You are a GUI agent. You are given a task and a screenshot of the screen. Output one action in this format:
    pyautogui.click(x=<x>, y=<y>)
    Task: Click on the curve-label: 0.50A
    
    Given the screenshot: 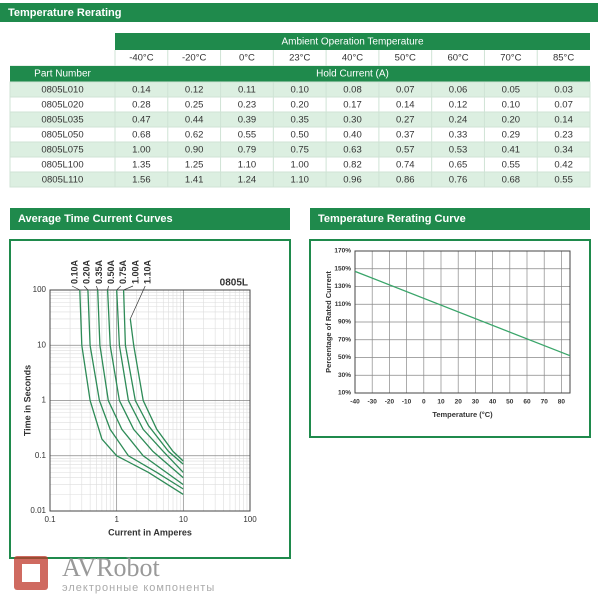 What is the action you would take?
    pyautogui.click(x=111, y=271)
    